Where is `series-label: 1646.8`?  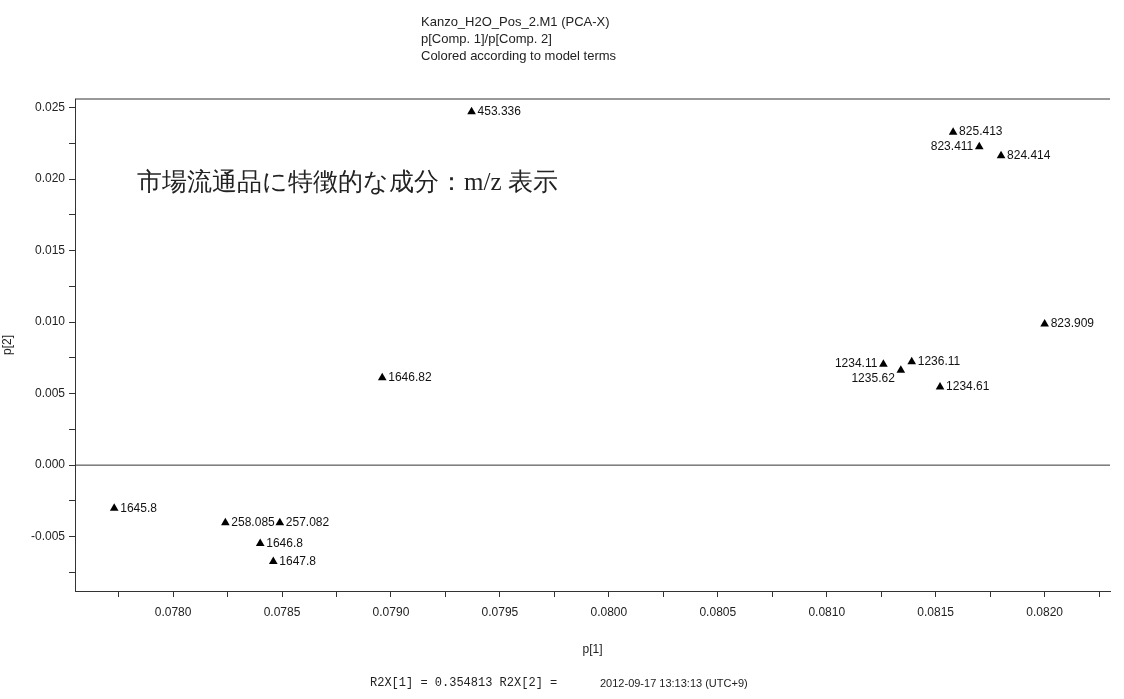
series-label: 1646.8 is located at coordinates (285, 542).